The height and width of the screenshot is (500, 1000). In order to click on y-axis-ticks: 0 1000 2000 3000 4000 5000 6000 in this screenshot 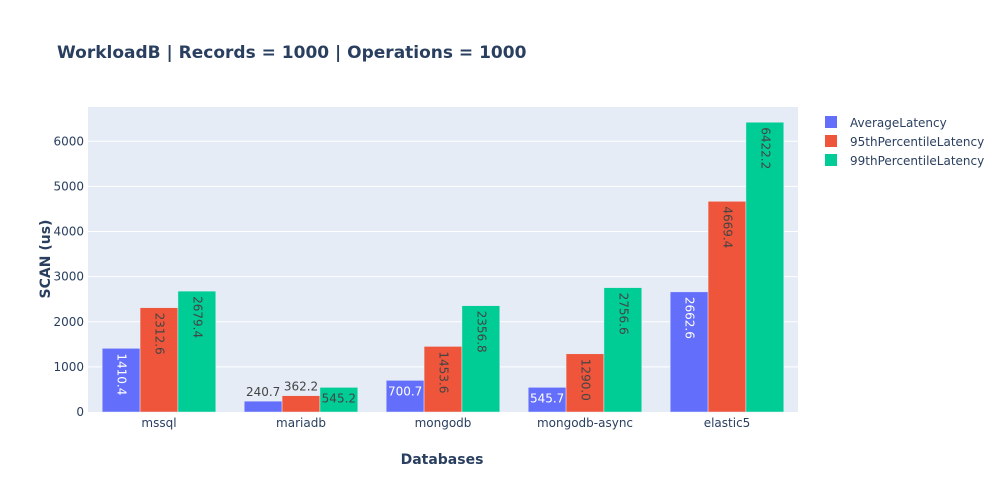, I will do `click(68, 276)`.